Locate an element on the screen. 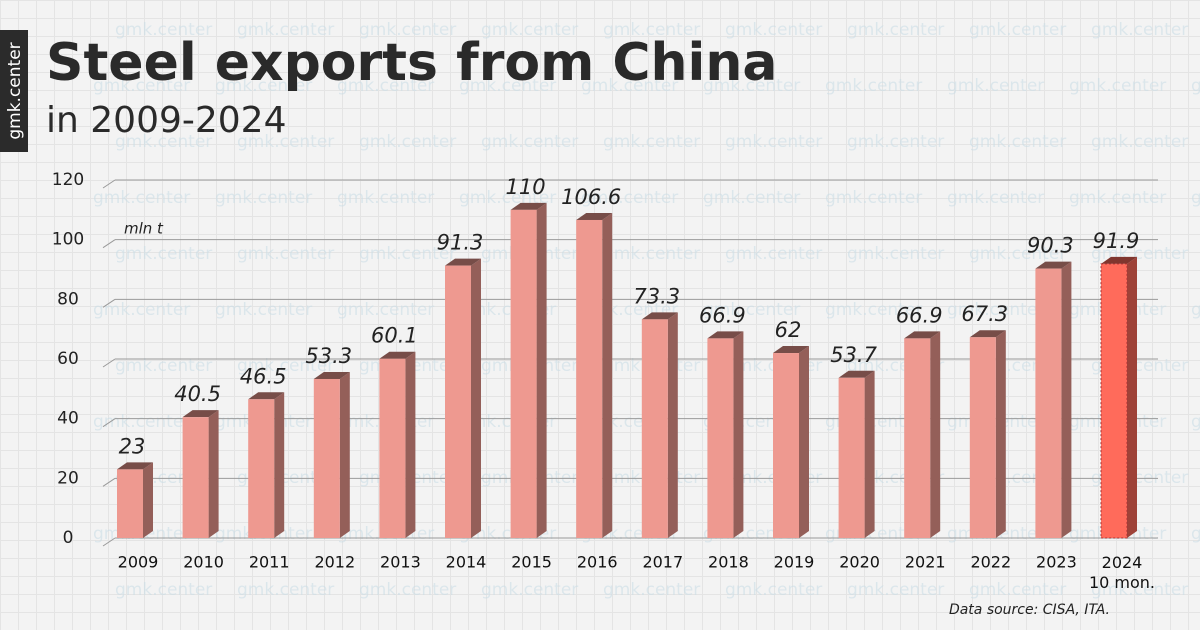  value-label: 60.1 is located at coordinates (394, 336).